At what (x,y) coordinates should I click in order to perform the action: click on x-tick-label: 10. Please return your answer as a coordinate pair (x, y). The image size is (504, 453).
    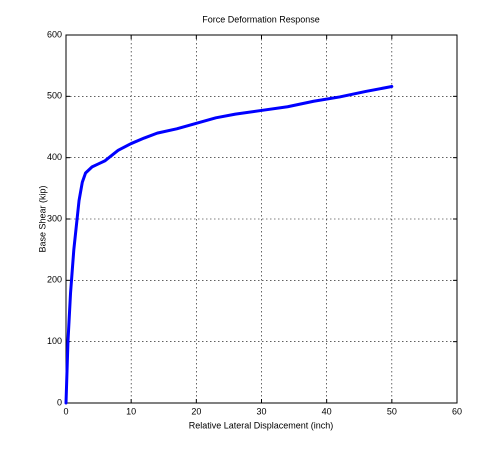
    Looking at the image, I should click on (131, 411).